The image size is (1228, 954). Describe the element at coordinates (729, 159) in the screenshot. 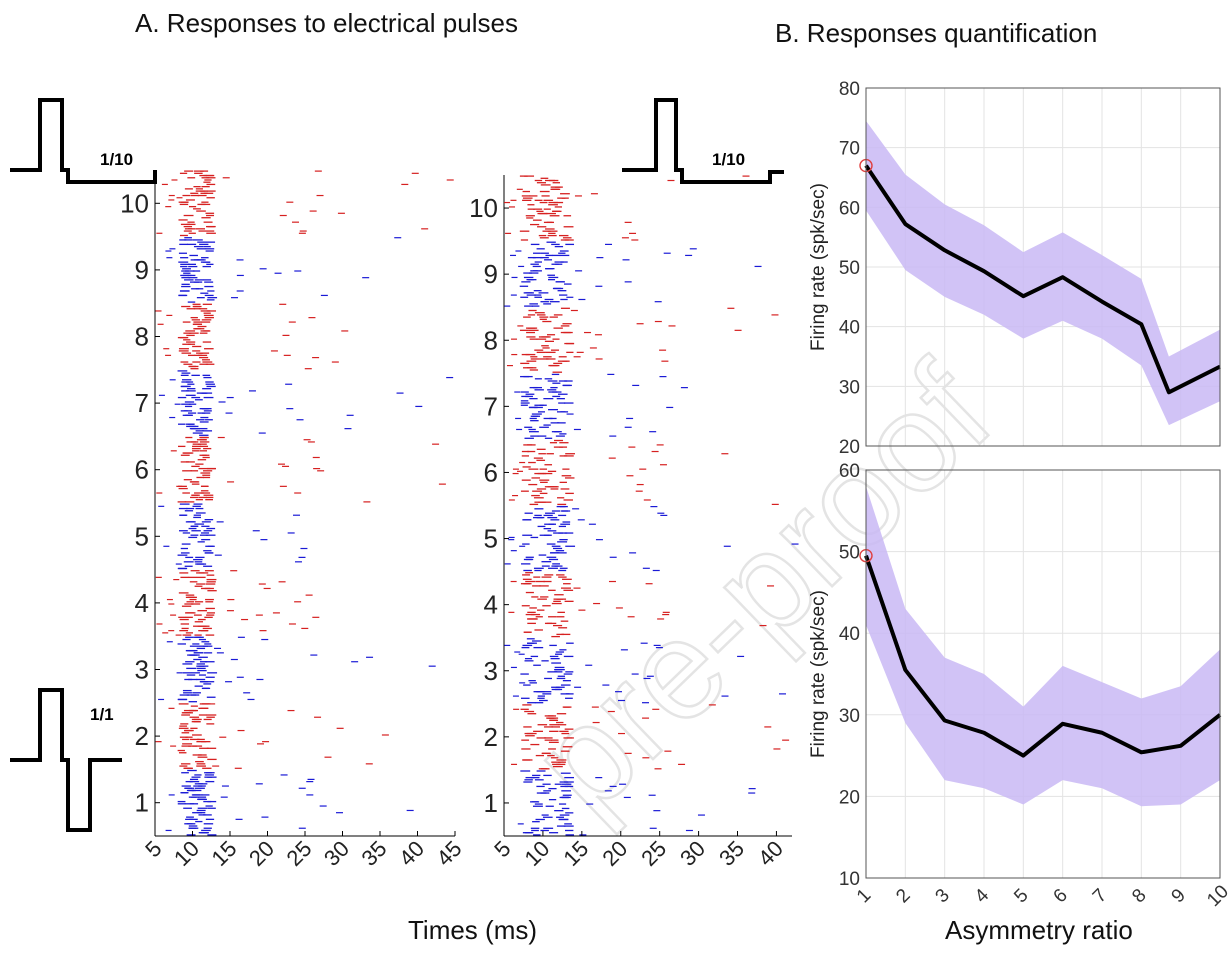

I see `pulse-label-right: 1/10` at that location.